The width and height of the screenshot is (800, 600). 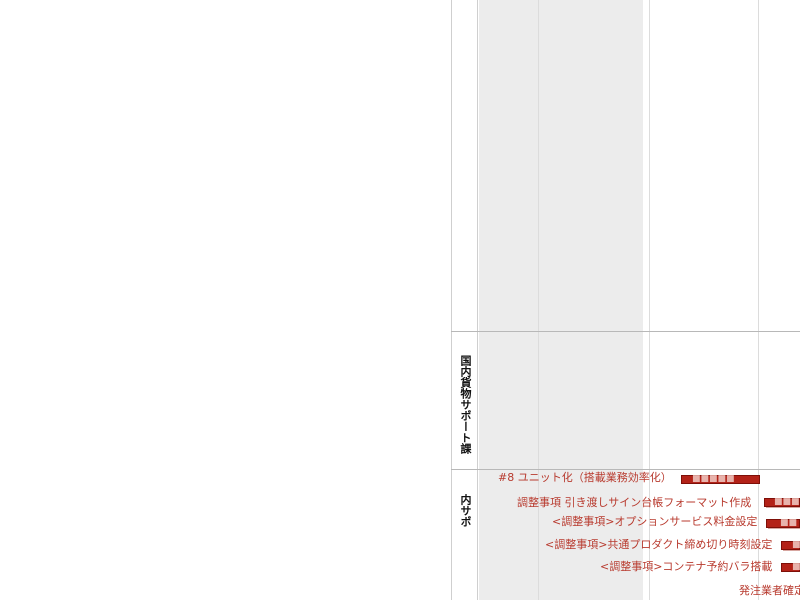 What do you see at coordinates (585, 477) in the screenshot?
I see `task-label: #8 ユニット化（搭載業務効率化）` at bounding box center [585, 477].